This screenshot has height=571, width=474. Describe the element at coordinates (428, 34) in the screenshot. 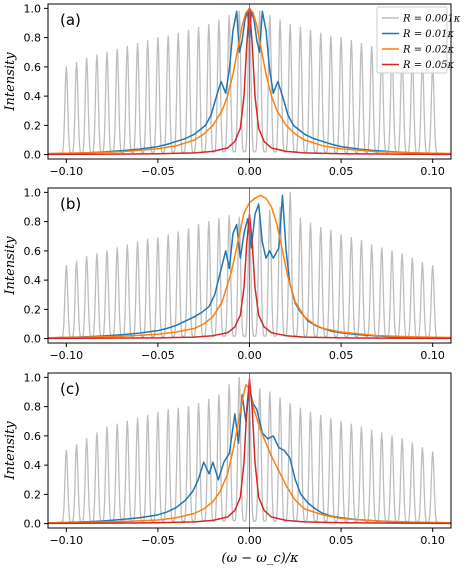

I see `legend-entry: R = 0.01κ` at that location.